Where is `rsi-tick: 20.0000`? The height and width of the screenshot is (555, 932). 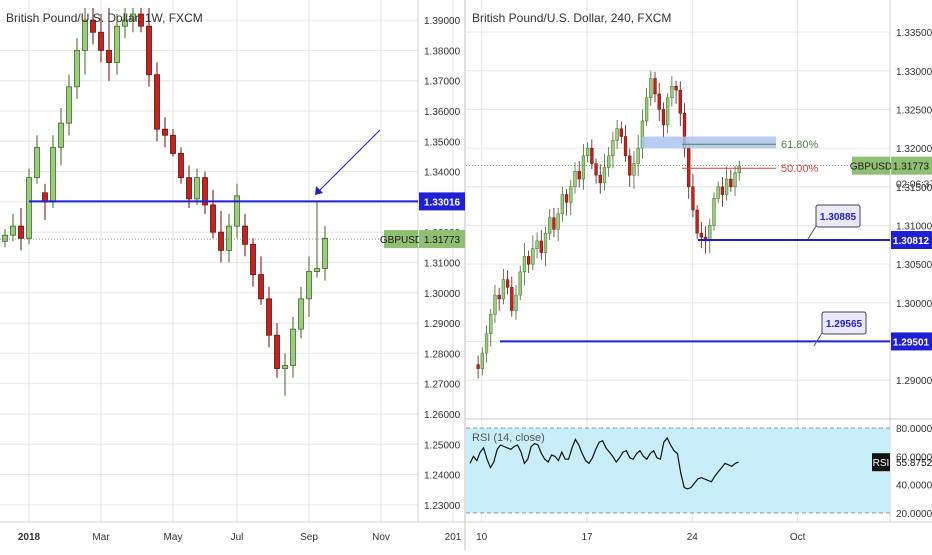 rsi-tick: 20.0000 is located at coordinates (914, 514).